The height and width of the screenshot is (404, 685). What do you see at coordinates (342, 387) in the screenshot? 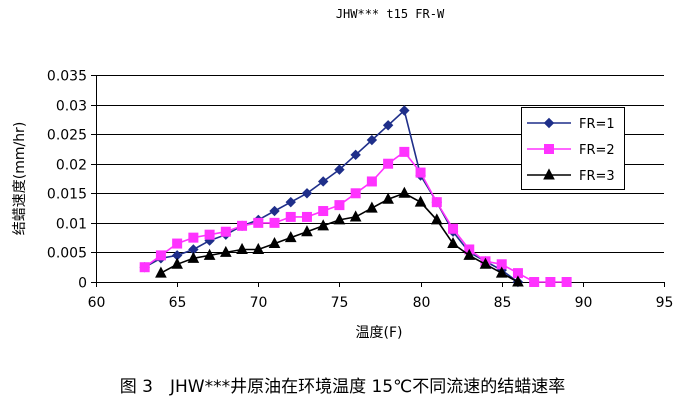
I see `figure-caption: 图 3 JHW***井原油在环境温度 15℃不同流速的结蜡速率` at bounding box center [342, 387].